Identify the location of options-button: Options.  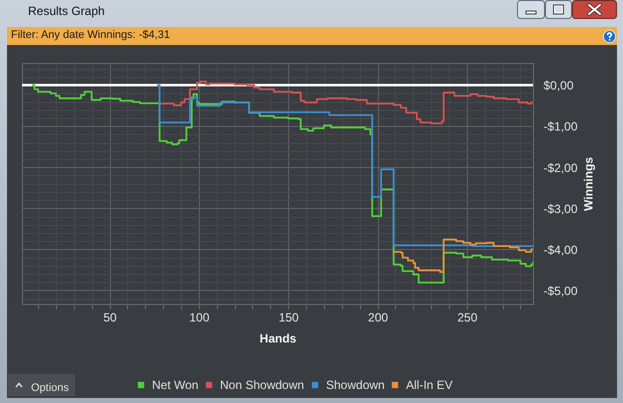
(41, 385).